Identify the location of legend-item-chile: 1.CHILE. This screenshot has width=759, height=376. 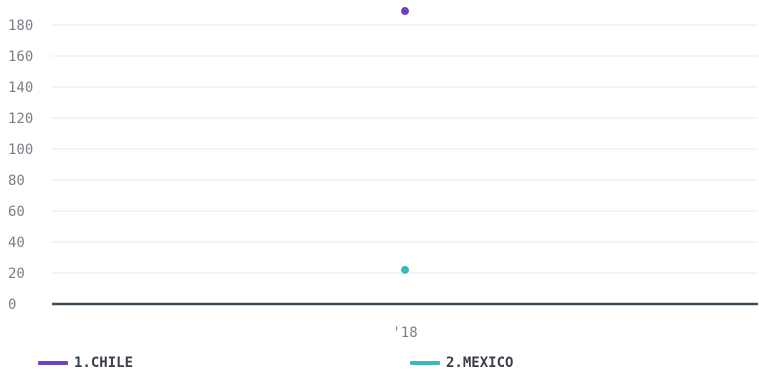
(85, 363).